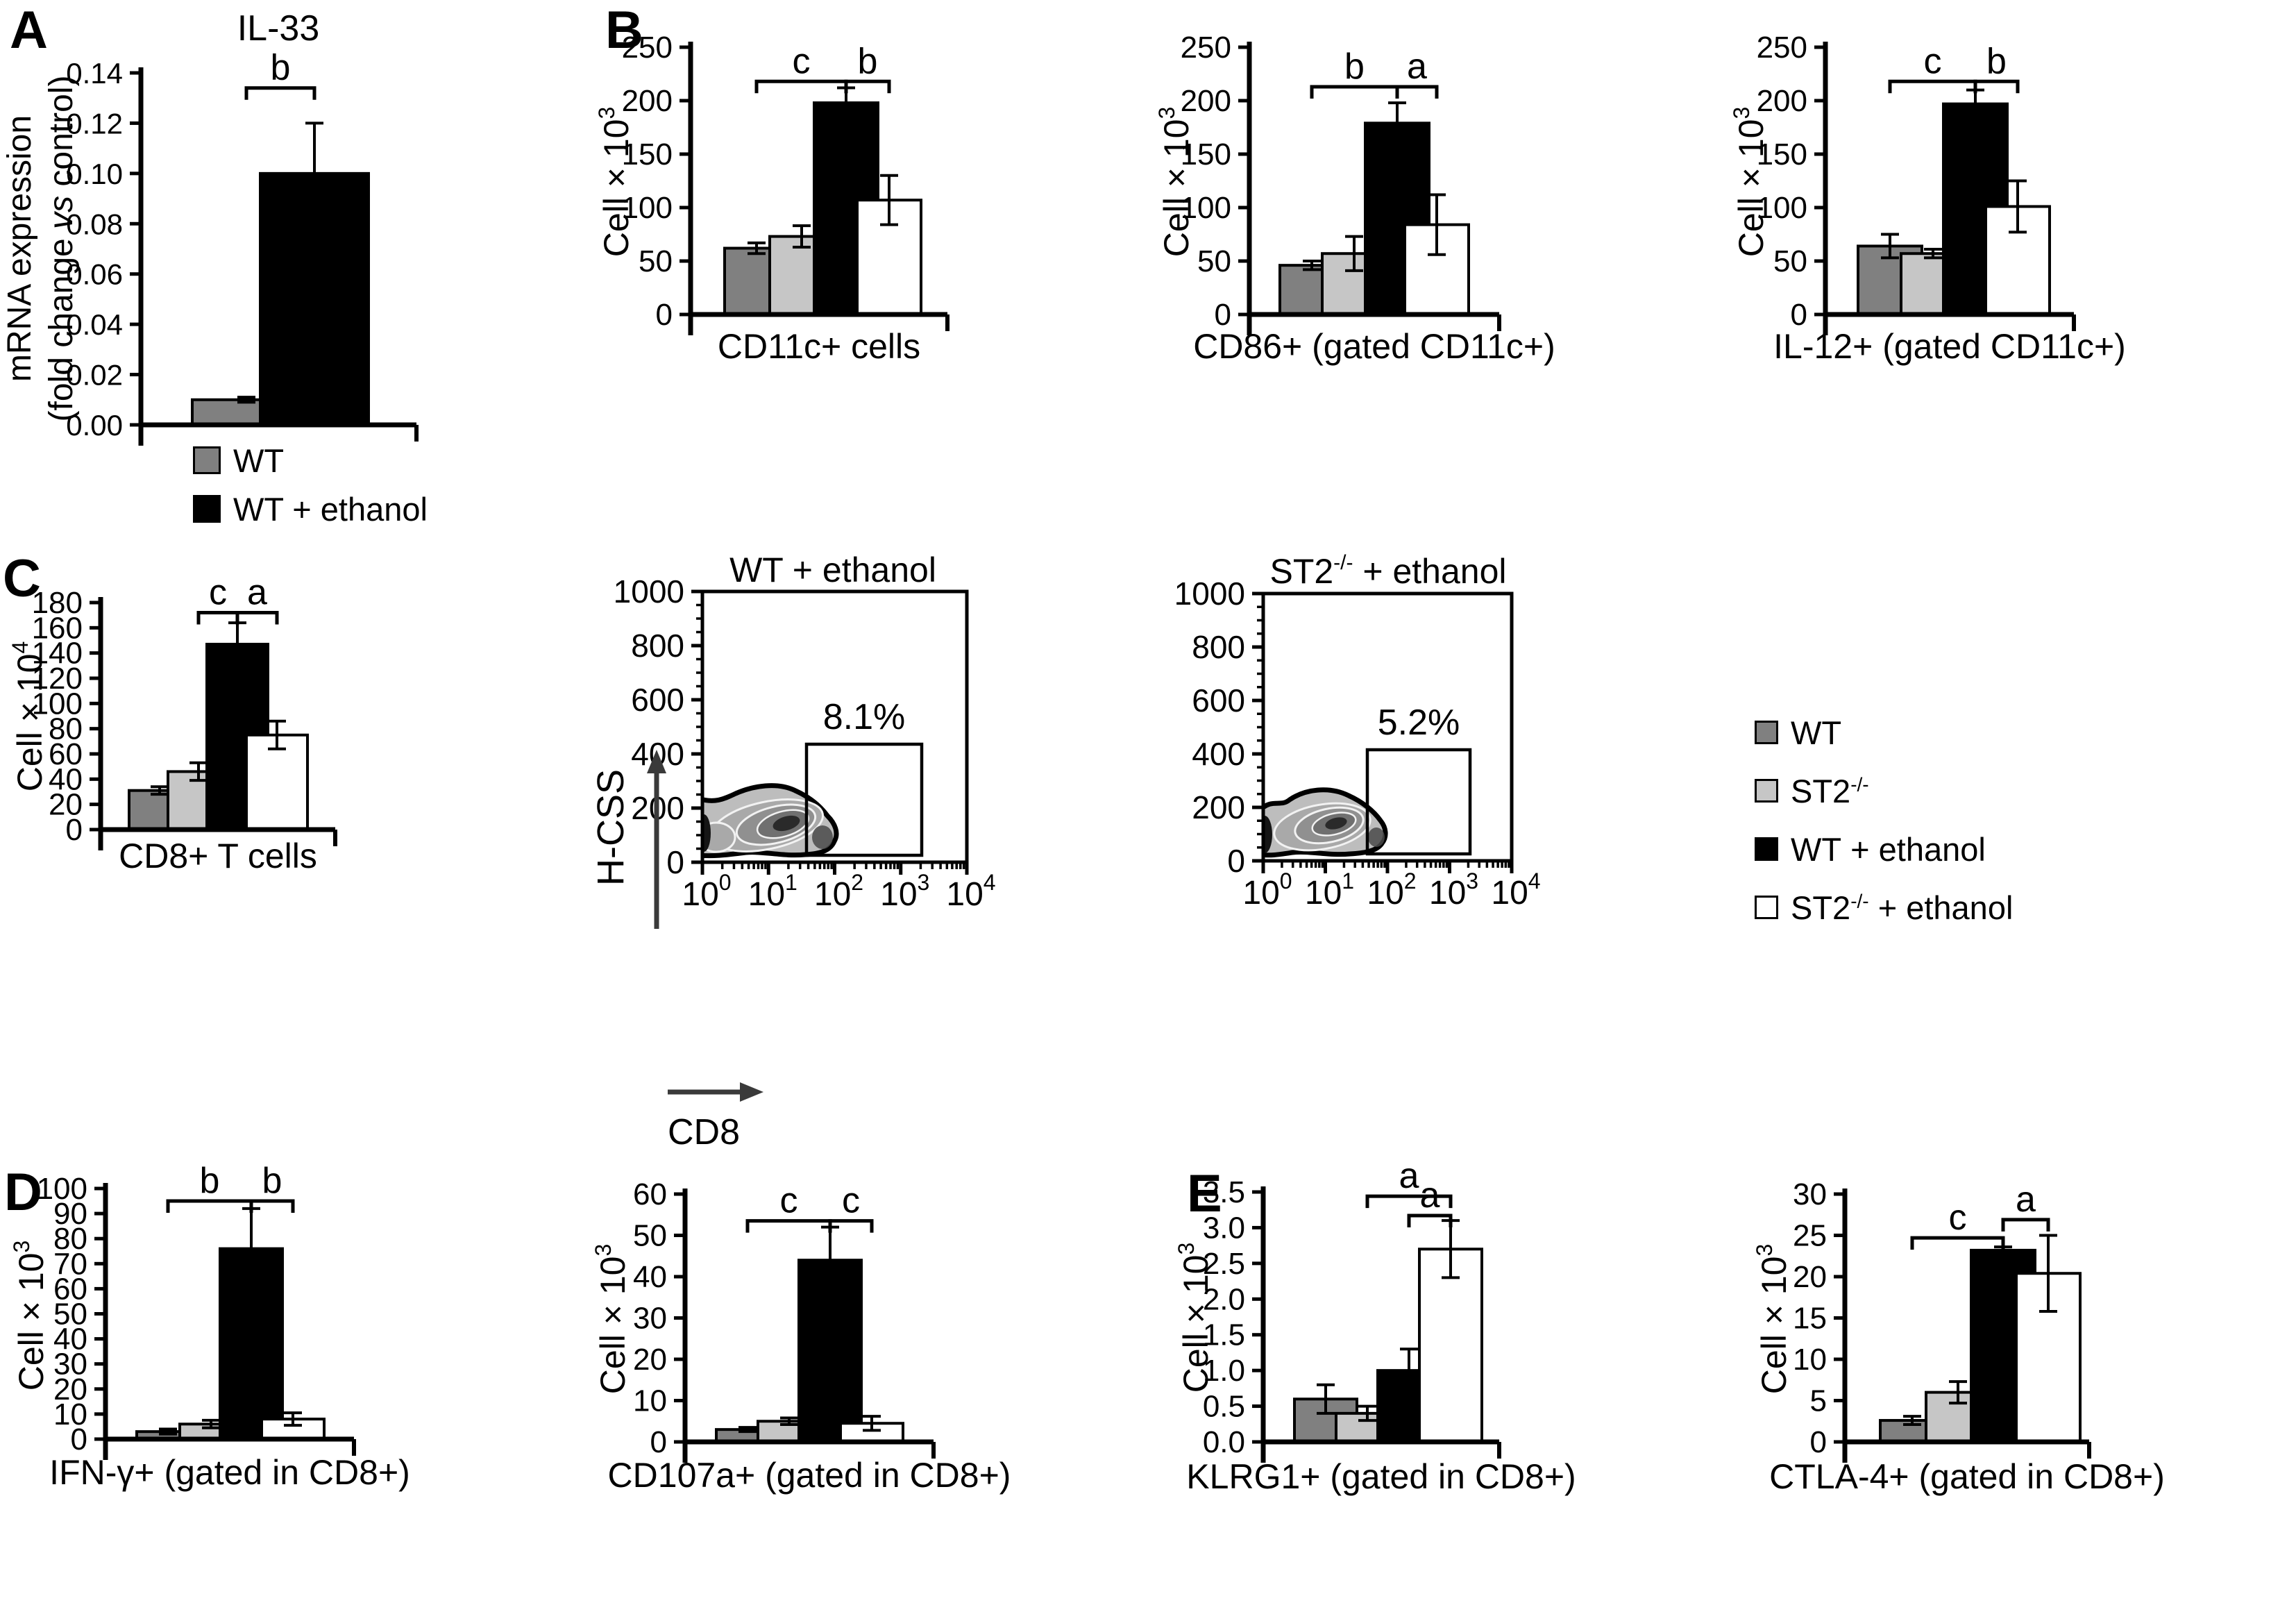  What do you see at coordinates (310, 492) in the screenshot?
I see `legend-panel-a: WT WT + ethanol` at bounding box center [310, 492].